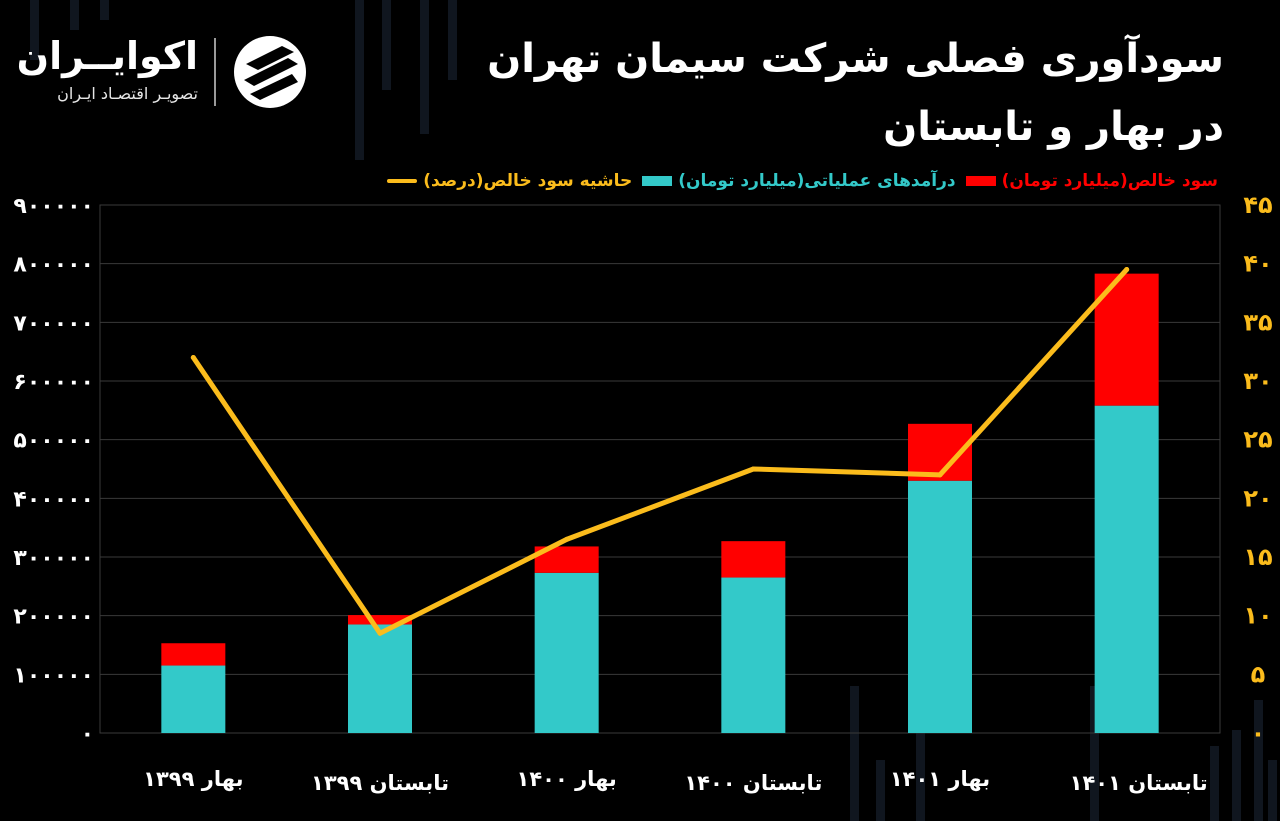 The width and height of the screenshot is (1280, 821). I want to click on legend-item: درآمدهای عملیاتی(میلیارد تومان), so click(799, 181).